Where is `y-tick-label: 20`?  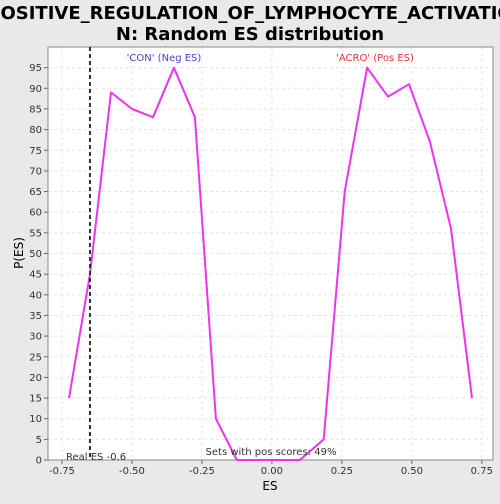 y-tick-label: 20 is located at coordinates (35, 378).